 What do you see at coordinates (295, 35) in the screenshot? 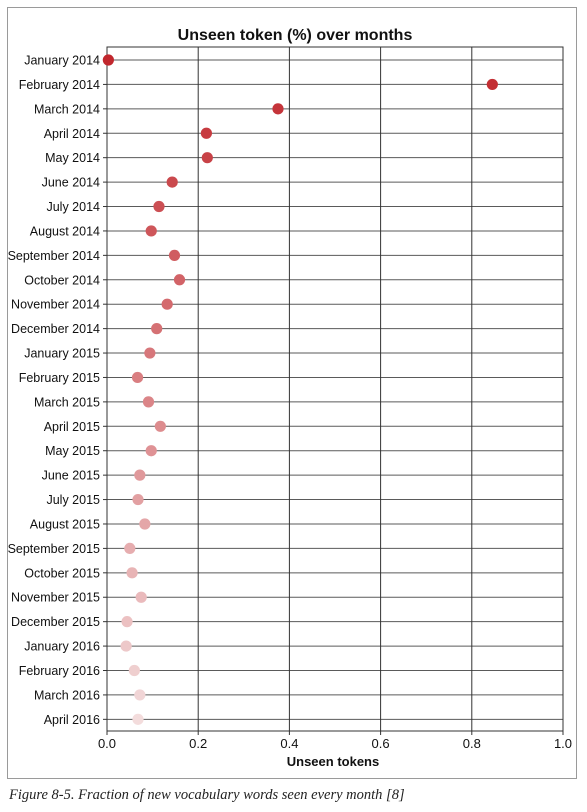
I see `chart-title: Unseen token (%) over months` at bounding box center [295, 35].